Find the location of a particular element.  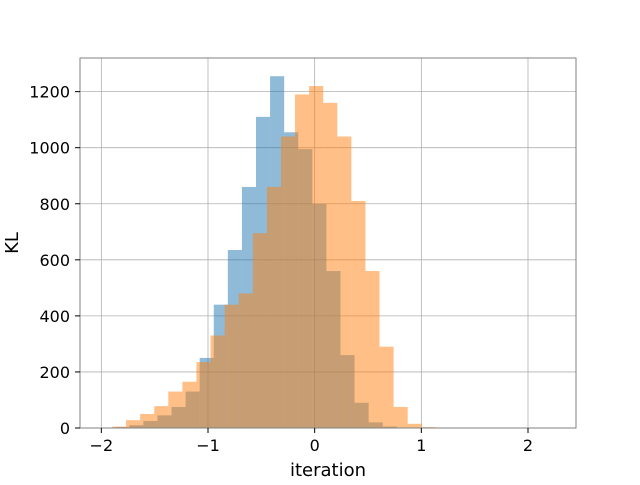

y-axis-ticks: 0 200 400 600 800 1000 1200 is located at coordinates (54, 260).